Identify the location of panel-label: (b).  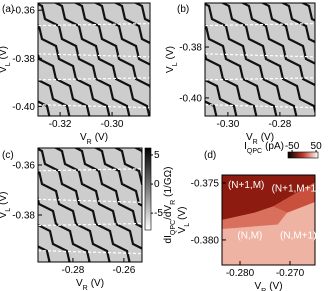
(183, 9).